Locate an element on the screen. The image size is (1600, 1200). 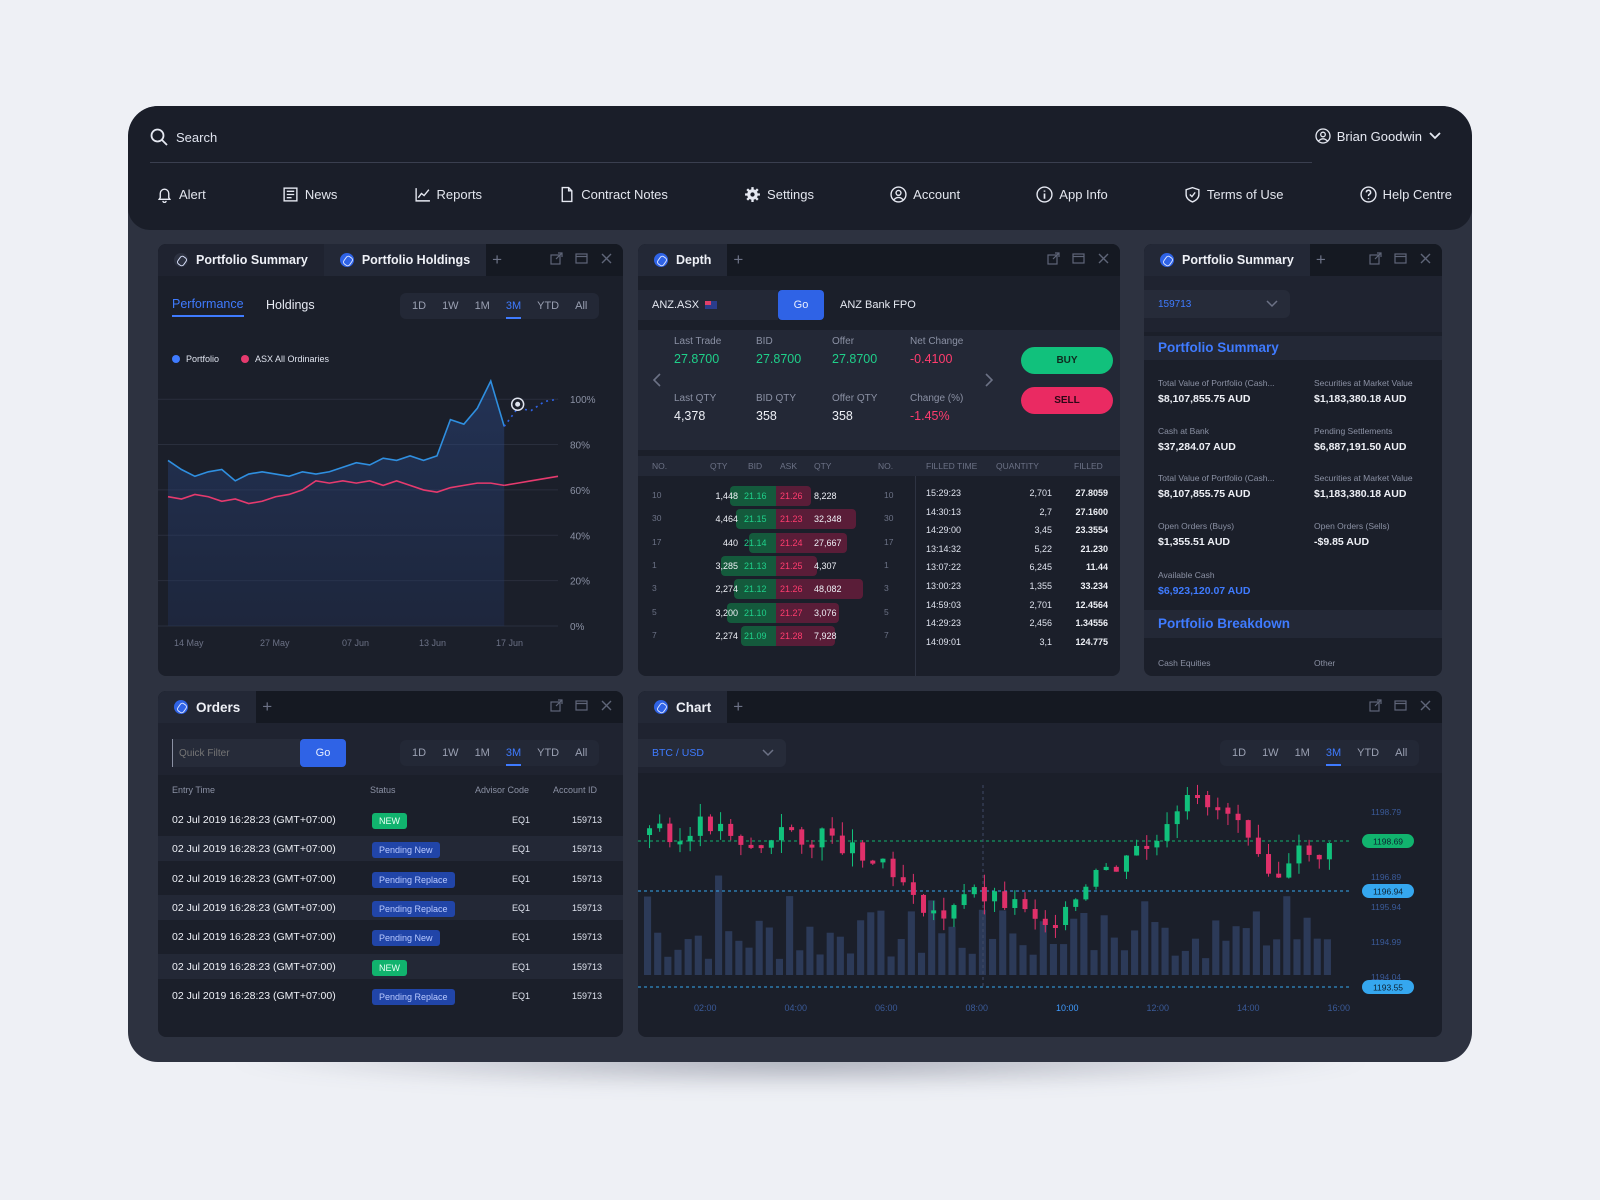
book-row-no: 30 is located at coordinates (657, 518).